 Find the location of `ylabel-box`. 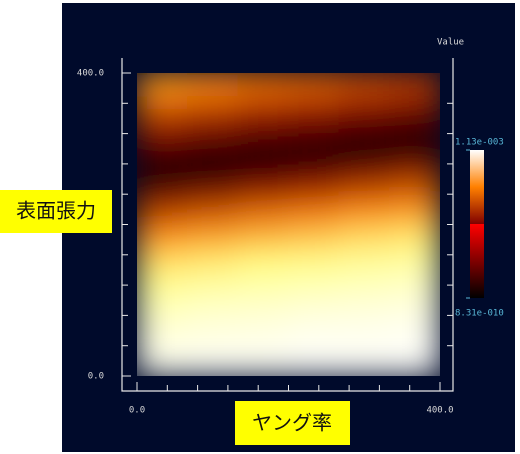

ylabel-box is located at coordinates (56, 211).